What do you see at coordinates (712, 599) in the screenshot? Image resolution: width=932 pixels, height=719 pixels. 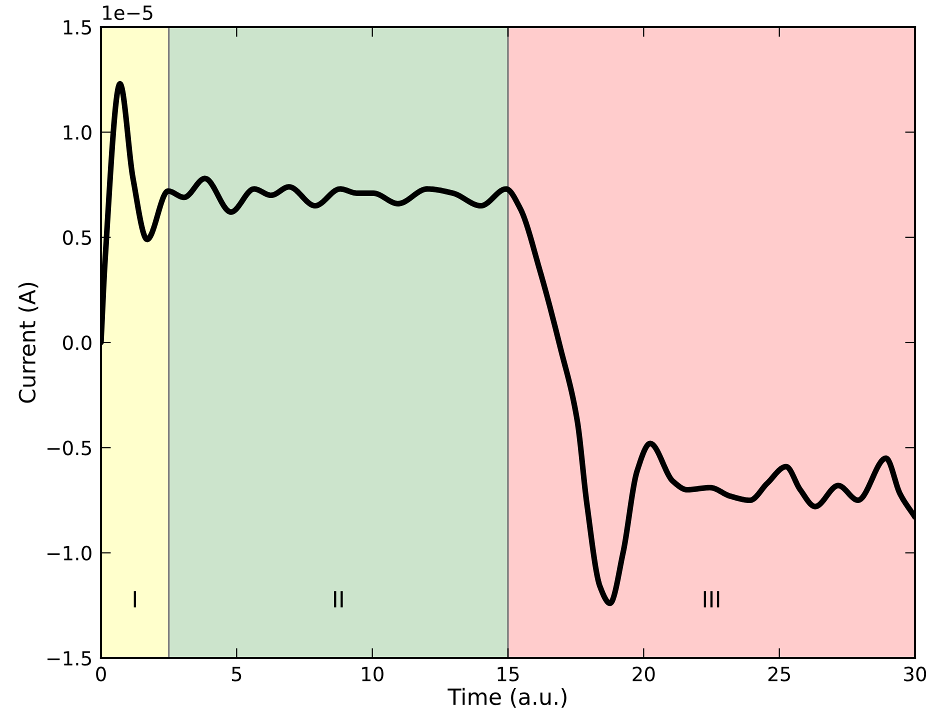 I see `band-label: III` at bounding box center [712, 599].